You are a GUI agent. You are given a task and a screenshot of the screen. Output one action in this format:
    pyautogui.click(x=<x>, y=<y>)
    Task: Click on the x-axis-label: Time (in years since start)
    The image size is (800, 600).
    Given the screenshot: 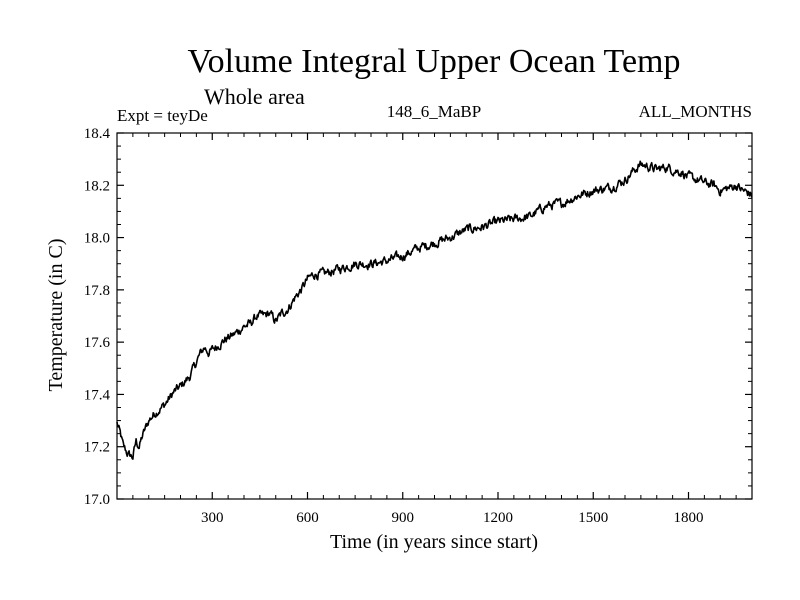 What is the action you would take?
    pyautogui.click(x=434, y=542)
    